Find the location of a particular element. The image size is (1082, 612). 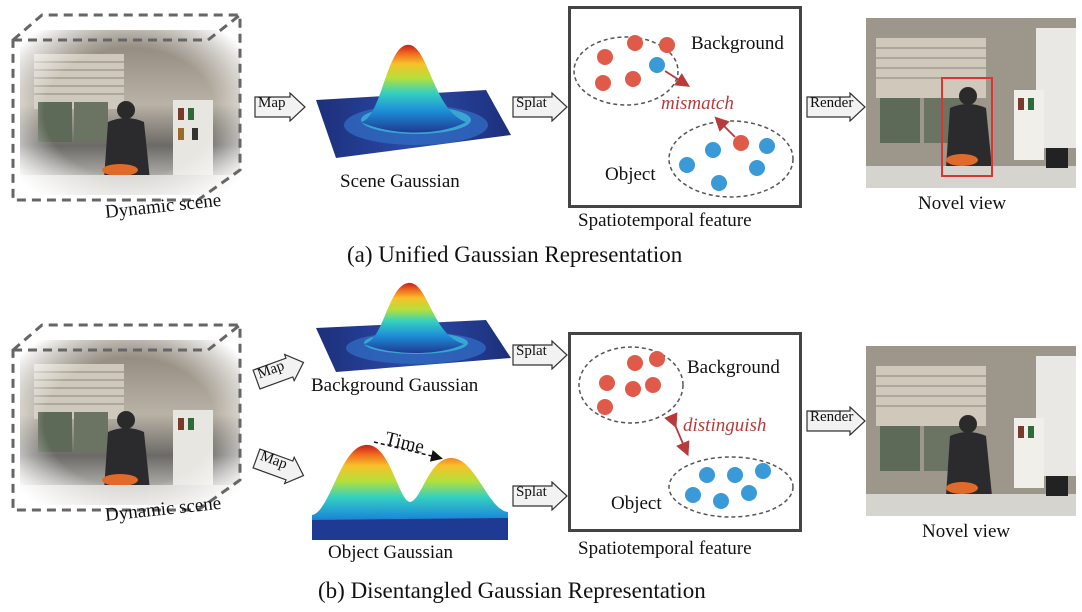

splat-arrow-b-bottom: Splat is located at coordinates (540, 496).